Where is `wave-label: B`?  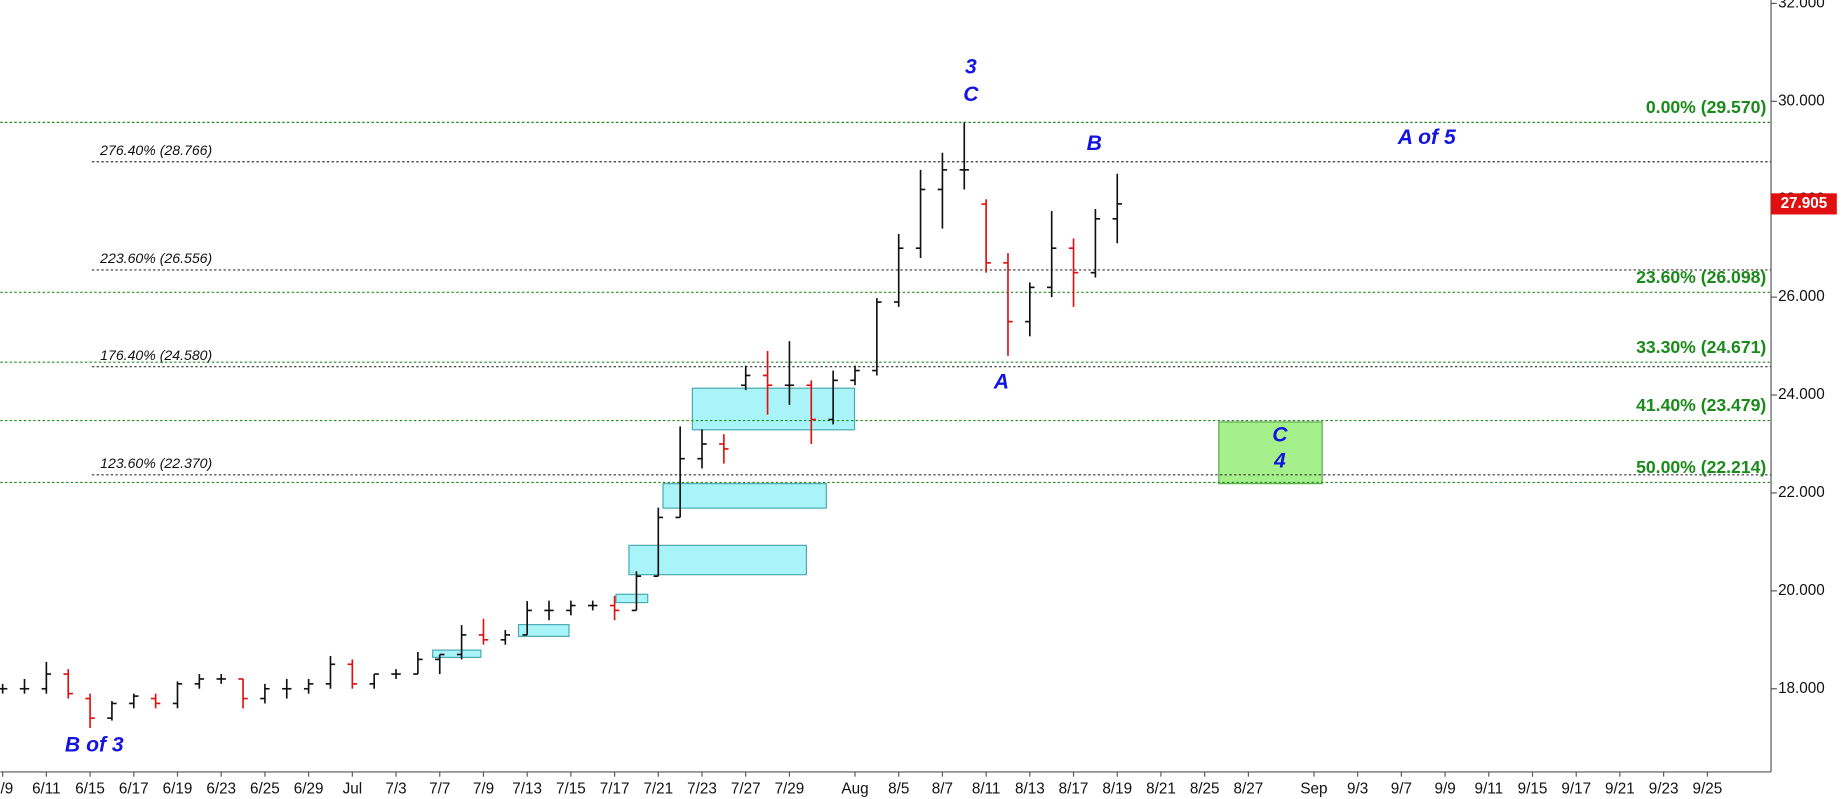
wave-label: B is located at coordinates (1094, 143).